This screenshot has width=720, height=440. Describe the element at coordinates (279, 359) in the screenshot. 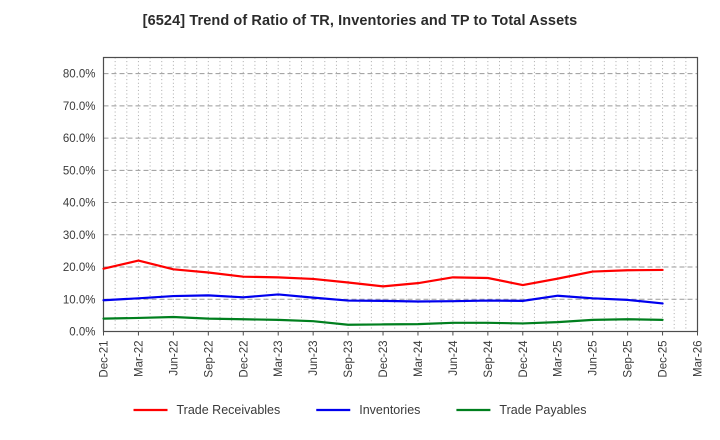

I see `x-axis-tick-label: Mar-23` at that location.